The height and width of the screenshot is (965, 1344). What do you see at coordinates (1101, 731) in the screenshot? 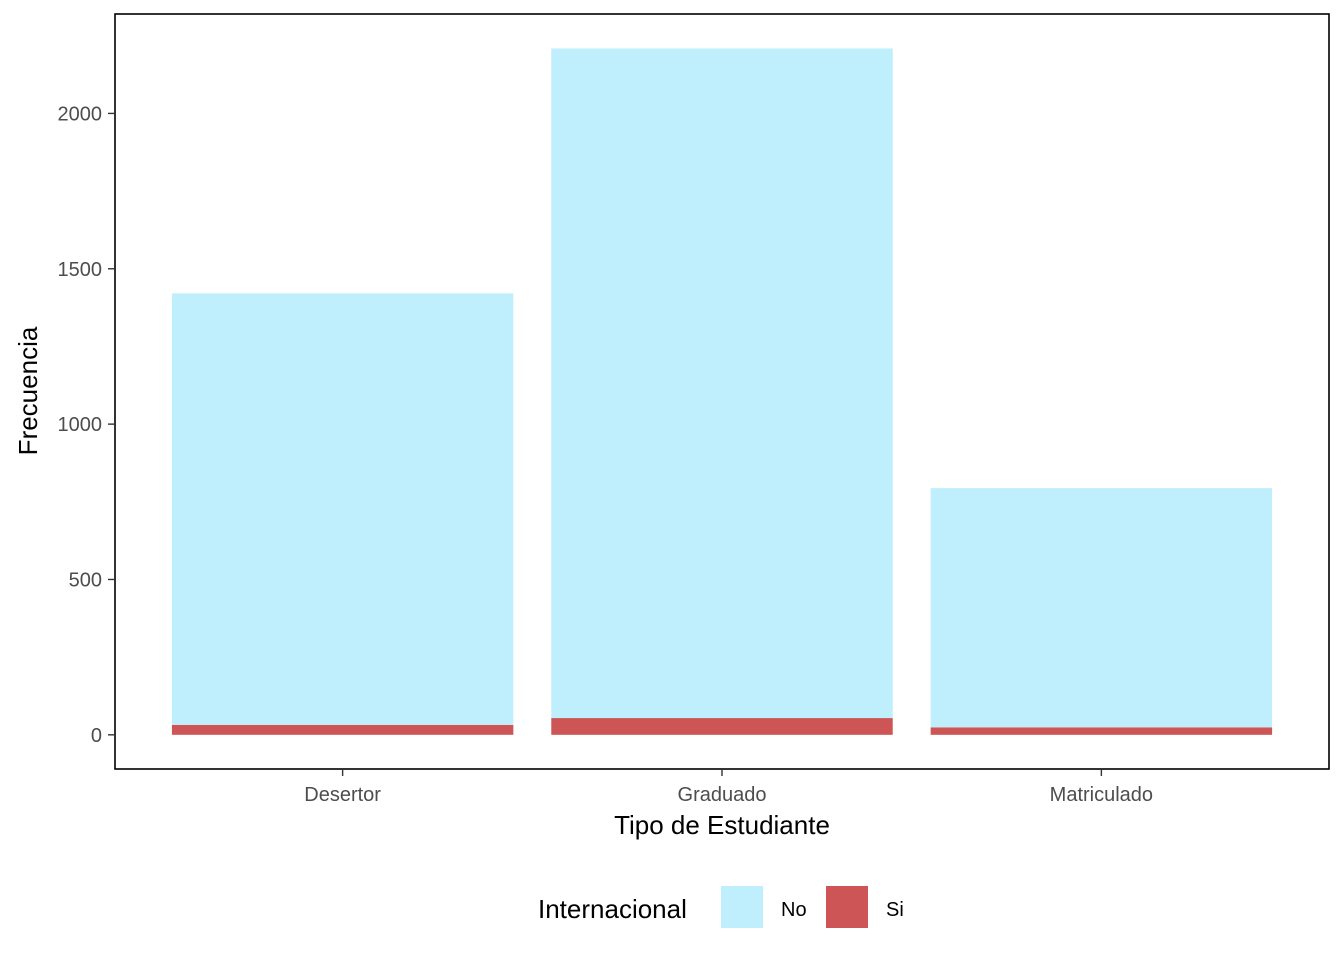
I see `bar-si-matriculado` at bounding box center [1101, 731].